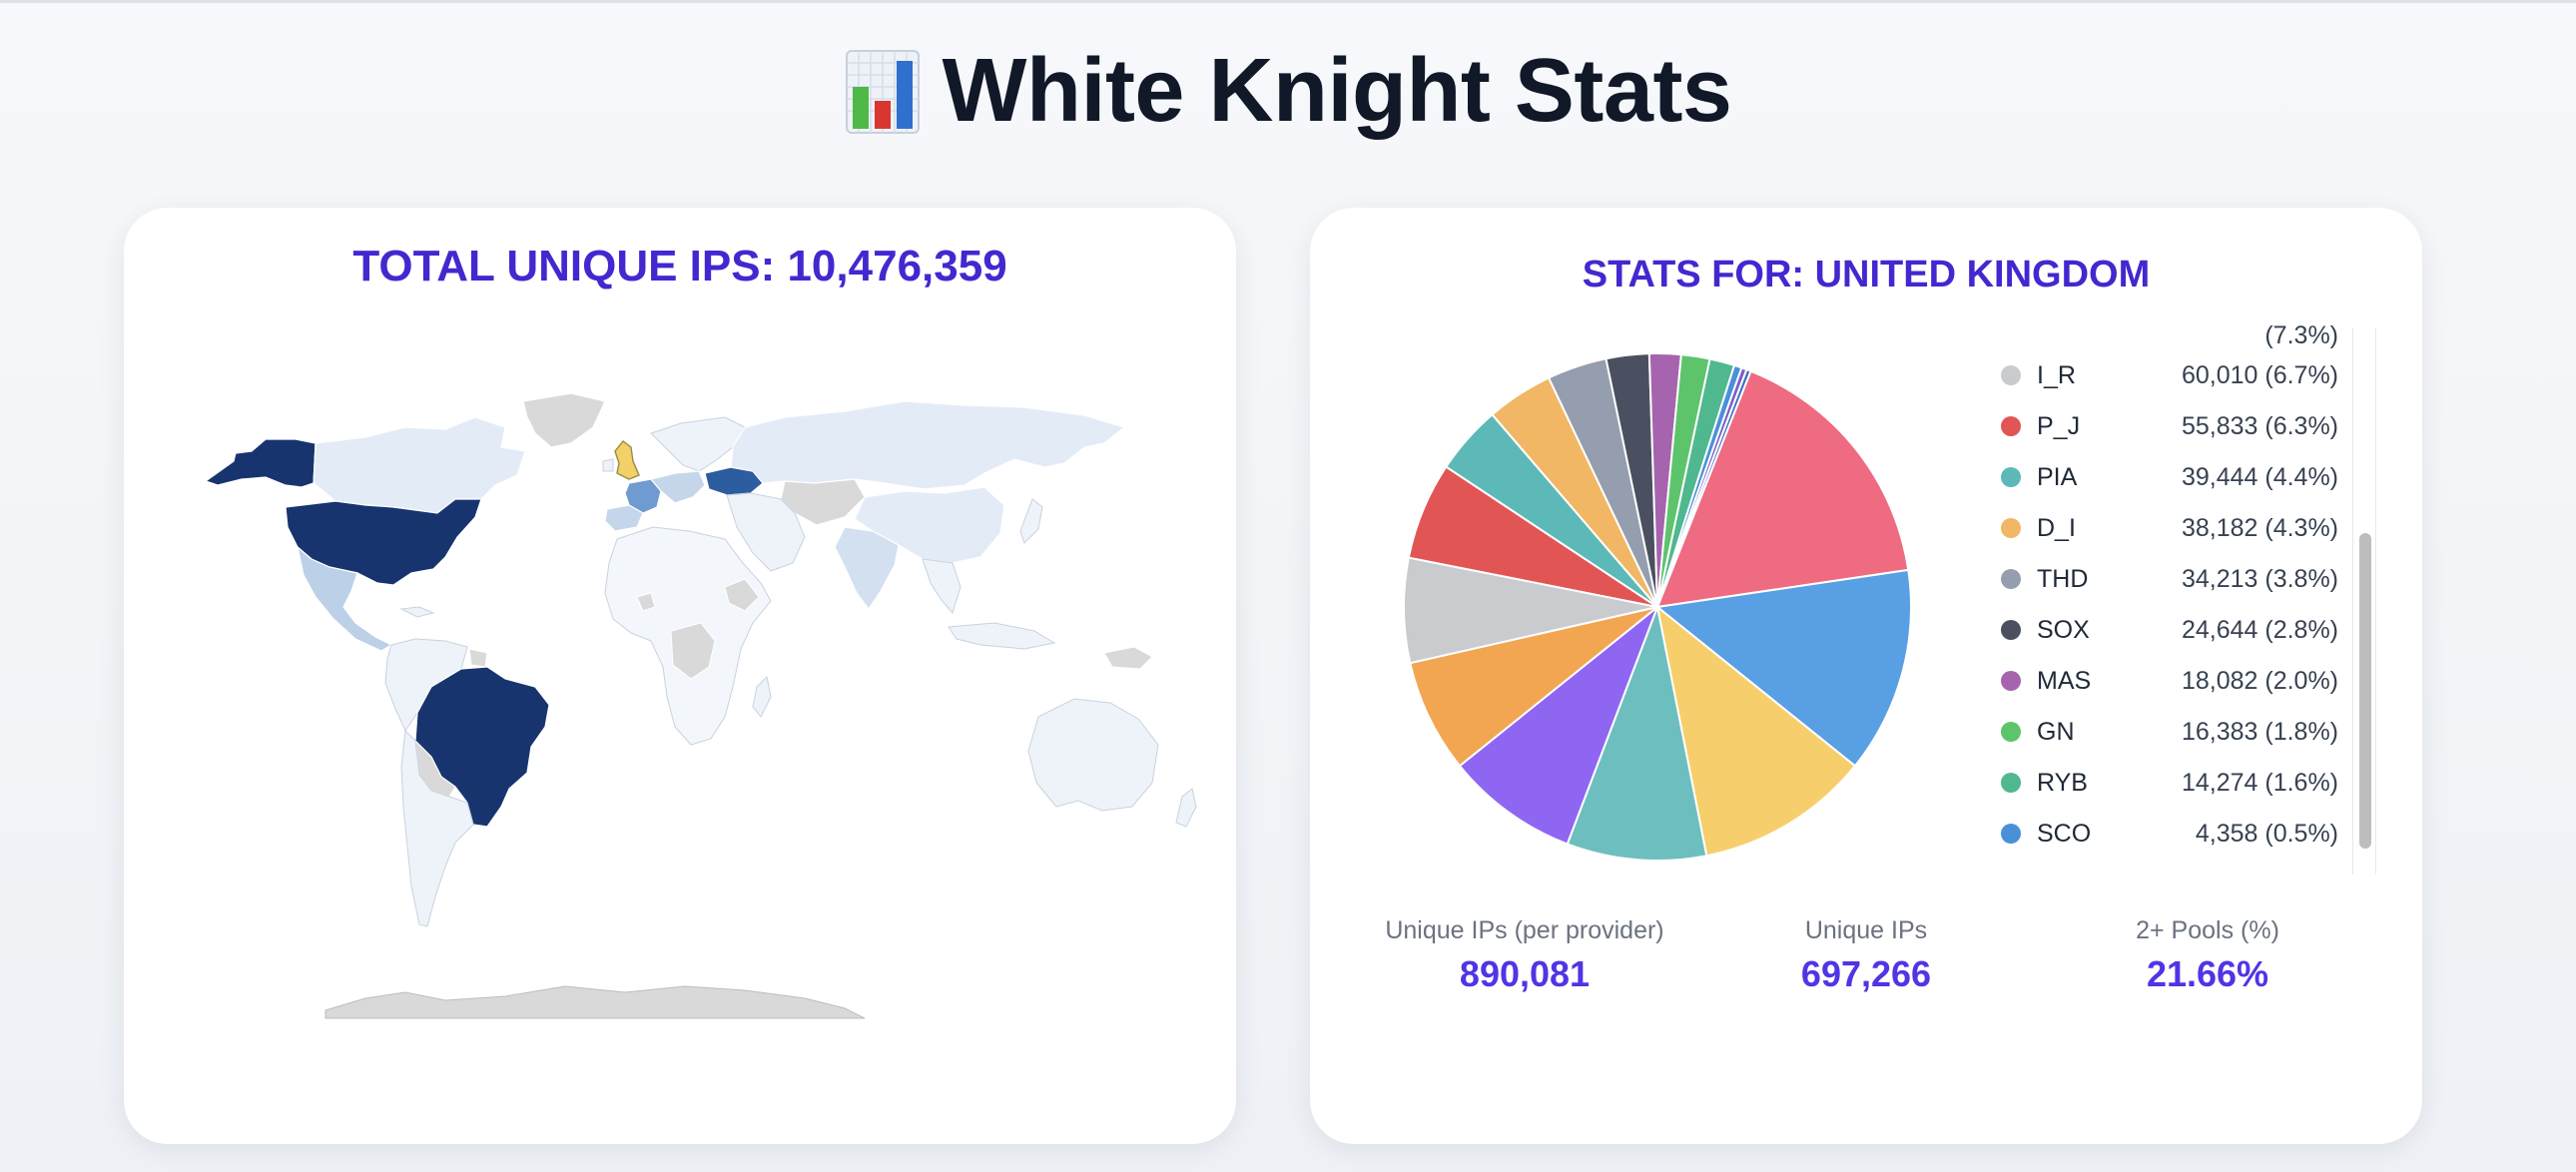 The width and height of the screenshot is (2576, 1172). Describe the element at coordinates (2065, 680) in the screenshot. I see `legend-label: MAS` at that location.